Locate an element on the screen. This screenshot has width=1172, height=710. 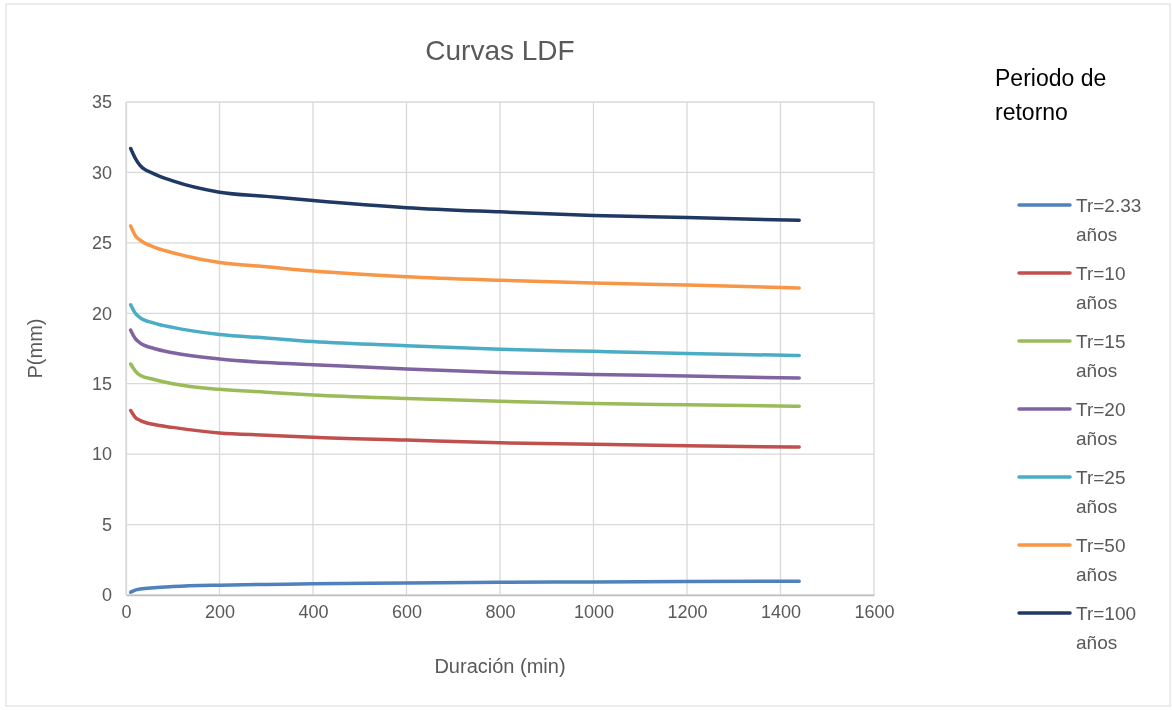
x-tick-label: 1600 is located at coordinates (874, 611).